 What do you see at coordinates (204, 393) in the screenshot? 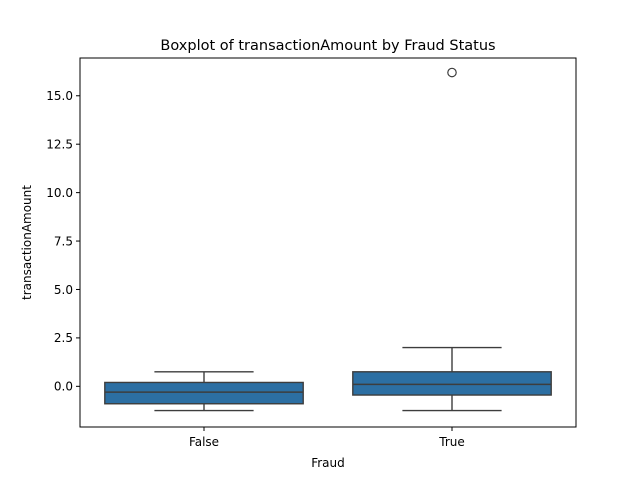
I see `box-false` at bounding box center [204, 393].